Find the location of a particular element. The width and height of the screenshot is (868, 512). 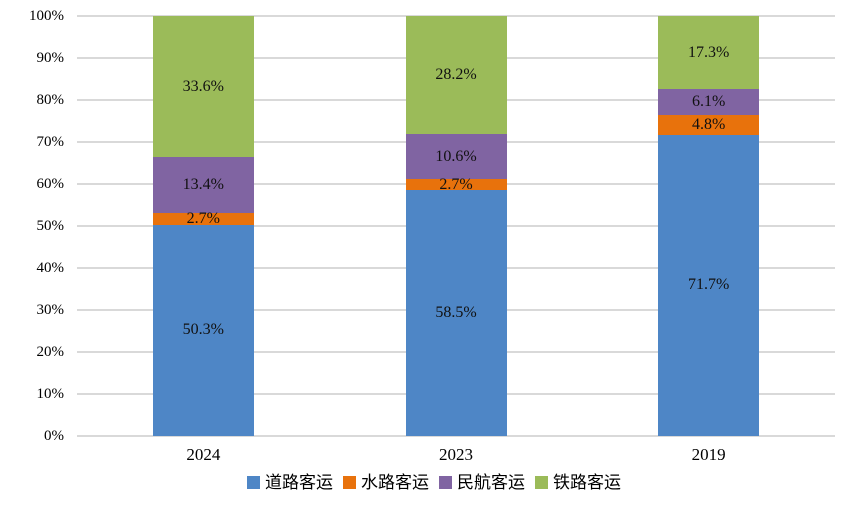

x-axis-label-2019: 2019 is located at coordinates (708, 454).